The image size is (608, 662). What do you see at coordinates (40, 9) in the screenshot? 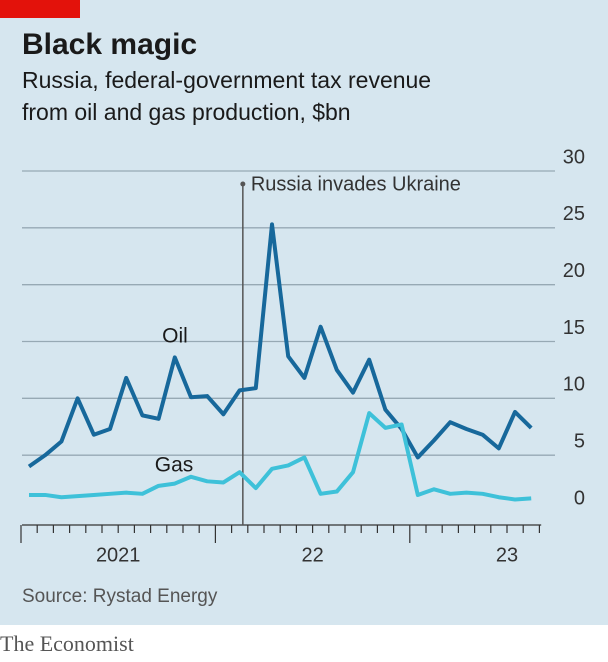
I see `red-tab` at bounding box center [40, 9].